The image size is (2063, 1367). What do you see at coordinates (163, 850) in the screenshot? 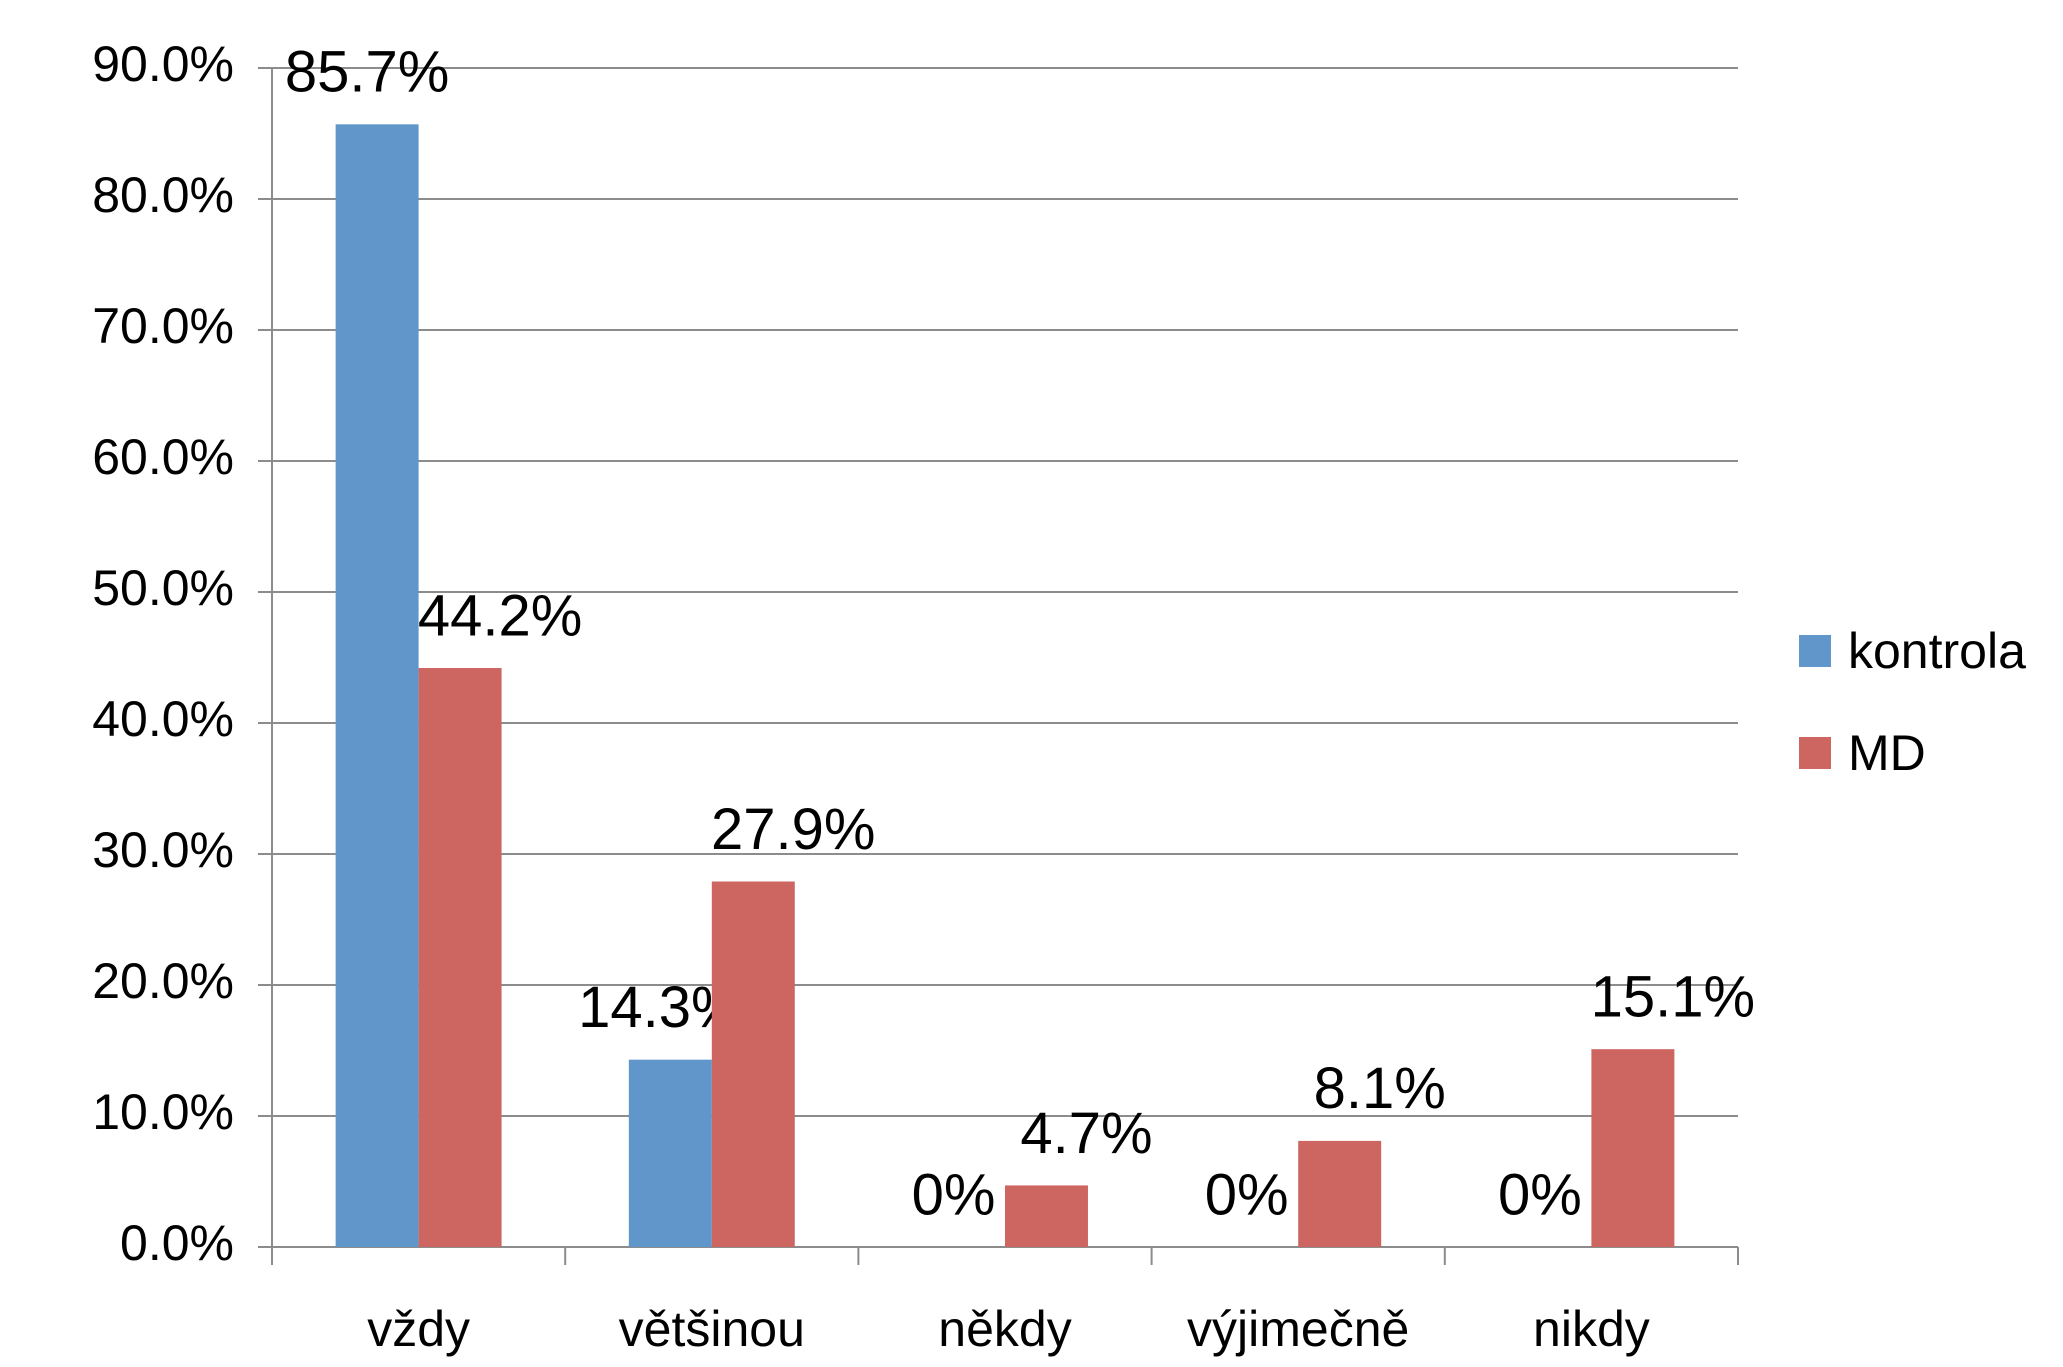
I see `y-tick-label: 30.0%` at bounding box center [163, 850].